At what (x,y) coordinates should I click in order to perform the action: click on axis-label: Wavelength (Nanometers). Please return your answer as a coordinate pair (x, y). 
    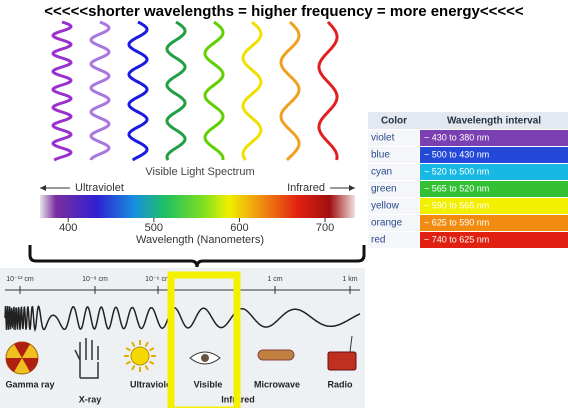
    Looking at the image, I should click on (200, 240).